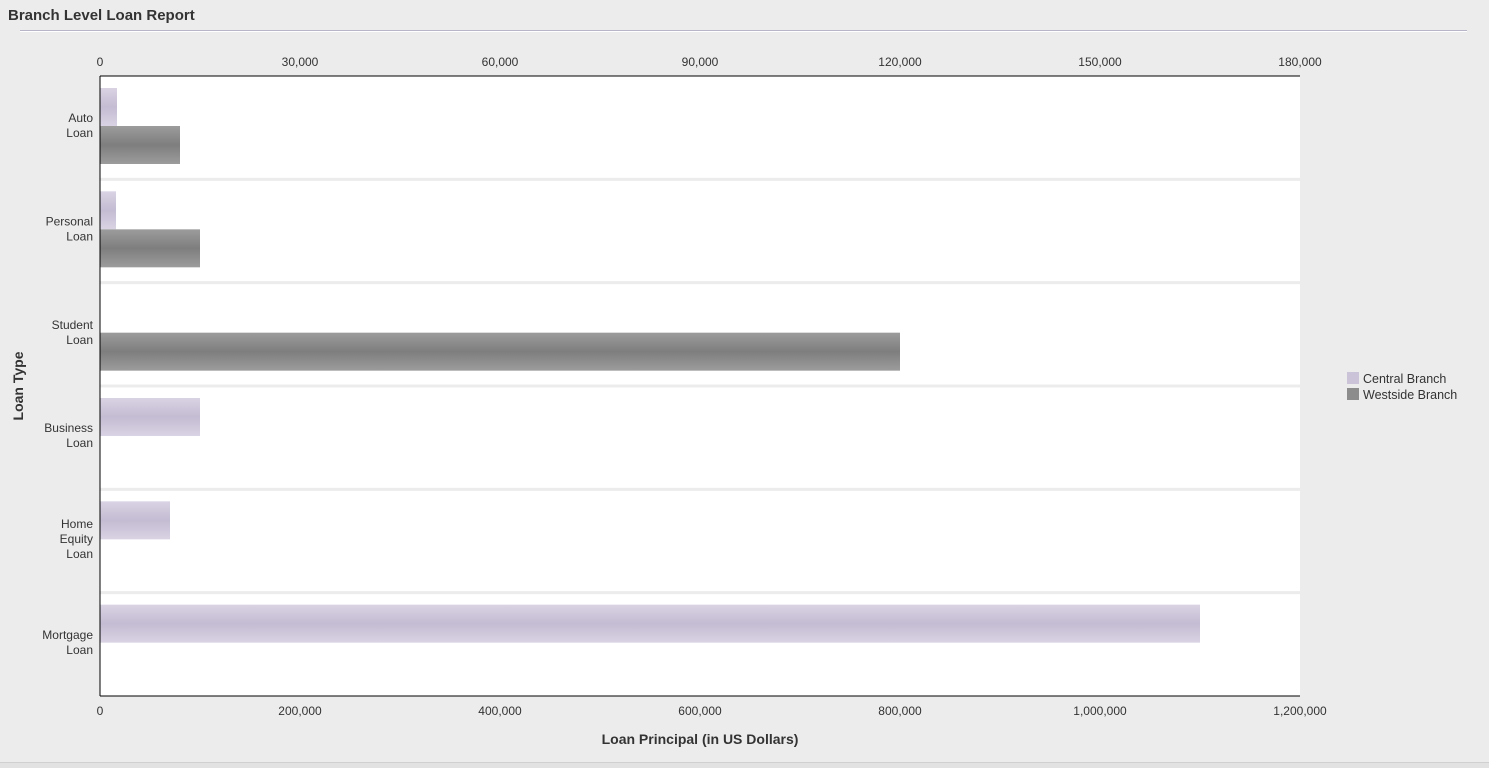 This screenshot has height=768, width=1489. I want to click on x-tick-label-bottom: 800,000, so click(900, 711).